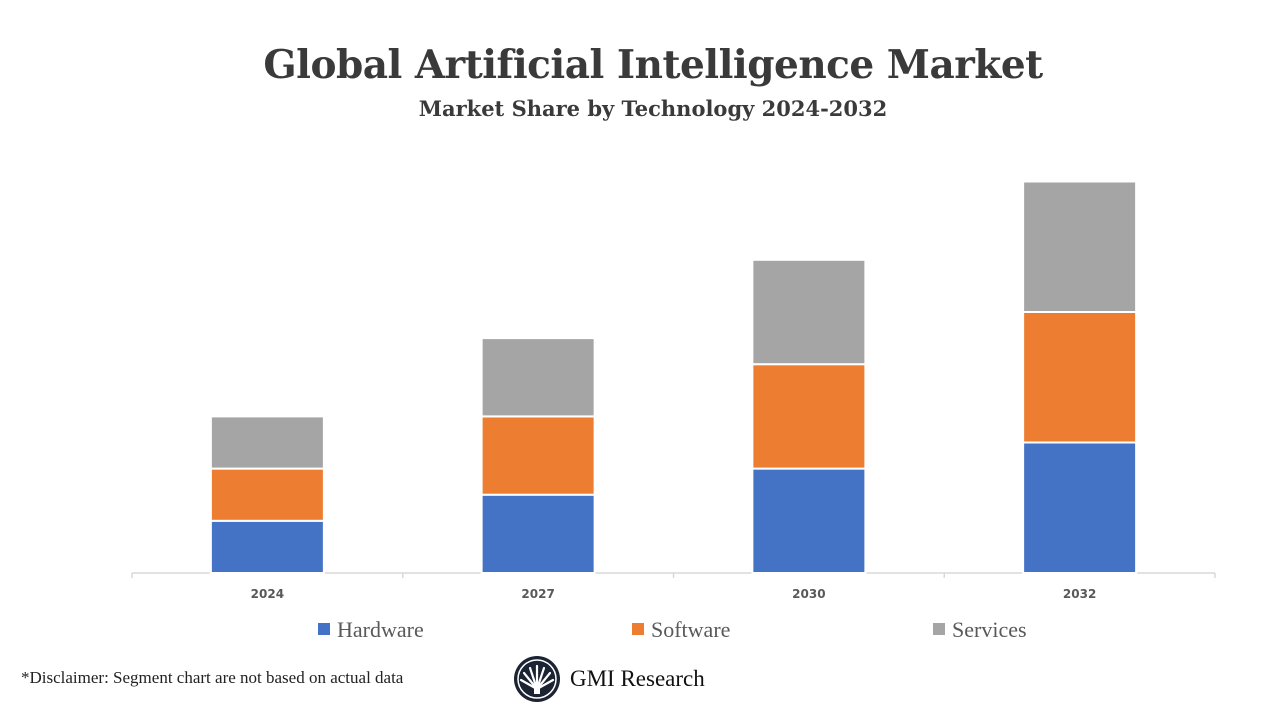 This screenshot has width=1280, height=720. Describe the element at coordinates (809, 312) in the screenshot. I see `bar-services-2030` at that location.